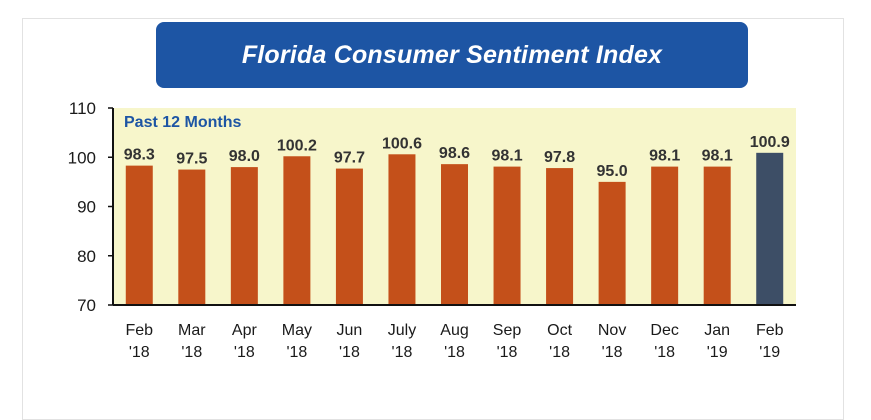 The image size is (871, 420). Describe the element at coordinates (454, 153) in the screenshot. I see `data-label: 98.6` at that location.